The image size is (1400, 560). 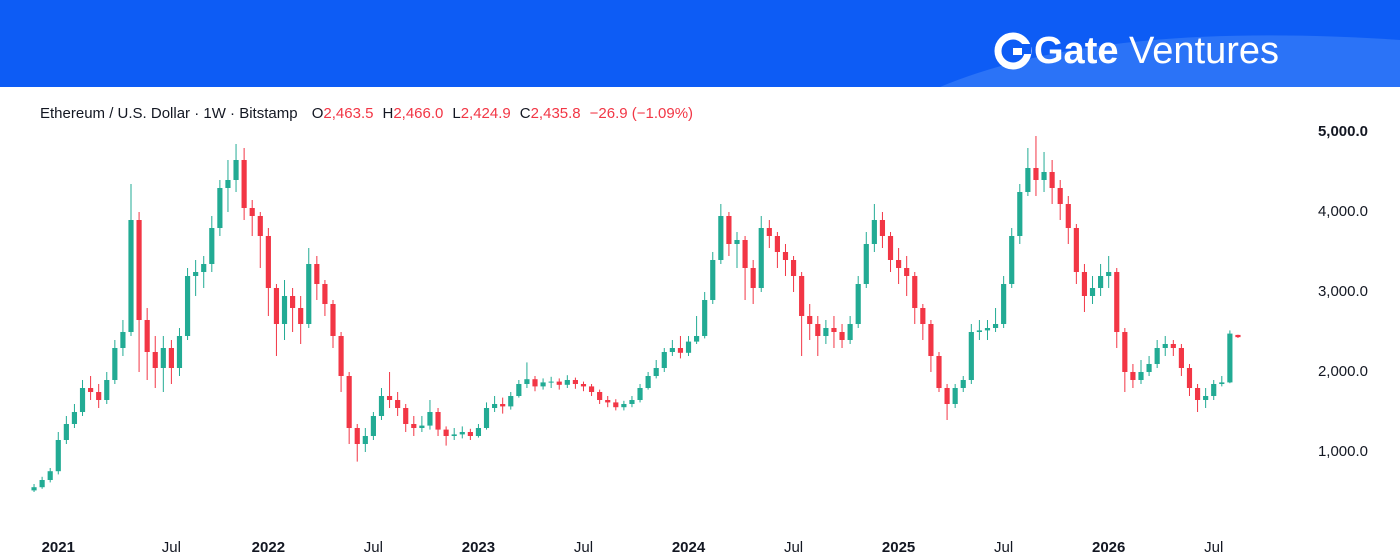 I want to click on symbol: Ethereum / U.S. Dollar · 1W · Bitstamp, so click(x=169, y=113).